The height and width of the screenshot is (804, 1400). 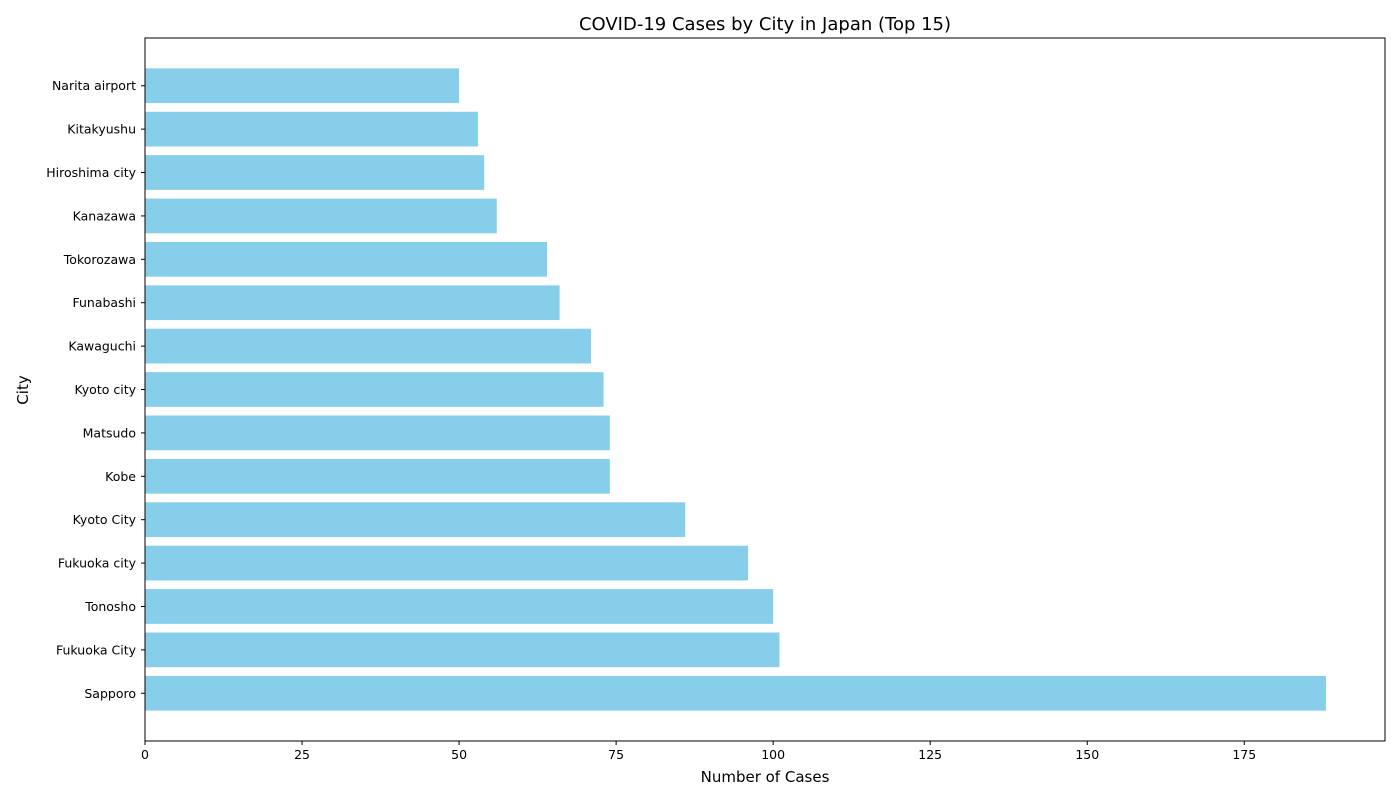 I want to click on x-tick-label: 150, so click(x=1087, y=754).